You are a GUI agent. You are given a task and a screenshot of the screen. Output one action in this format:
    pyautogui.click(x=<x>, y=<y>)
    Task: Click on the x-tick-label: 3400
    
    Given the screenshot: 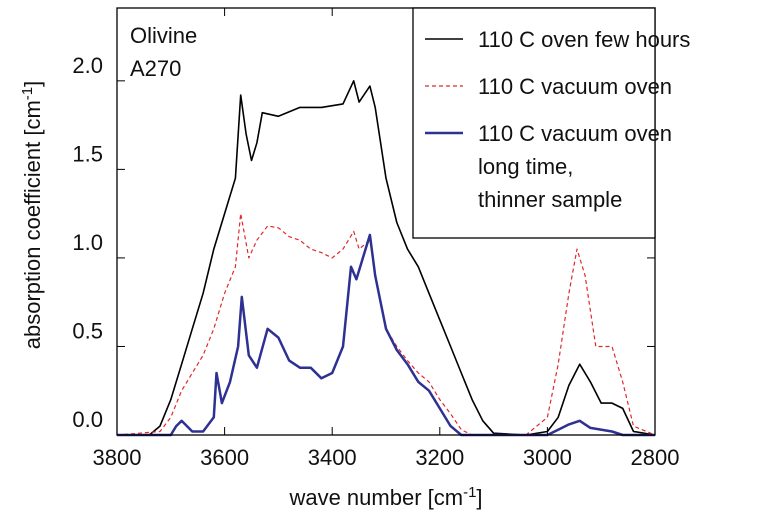 What is the action you would take?
    pyautogui.click(x=332, y=457)
    